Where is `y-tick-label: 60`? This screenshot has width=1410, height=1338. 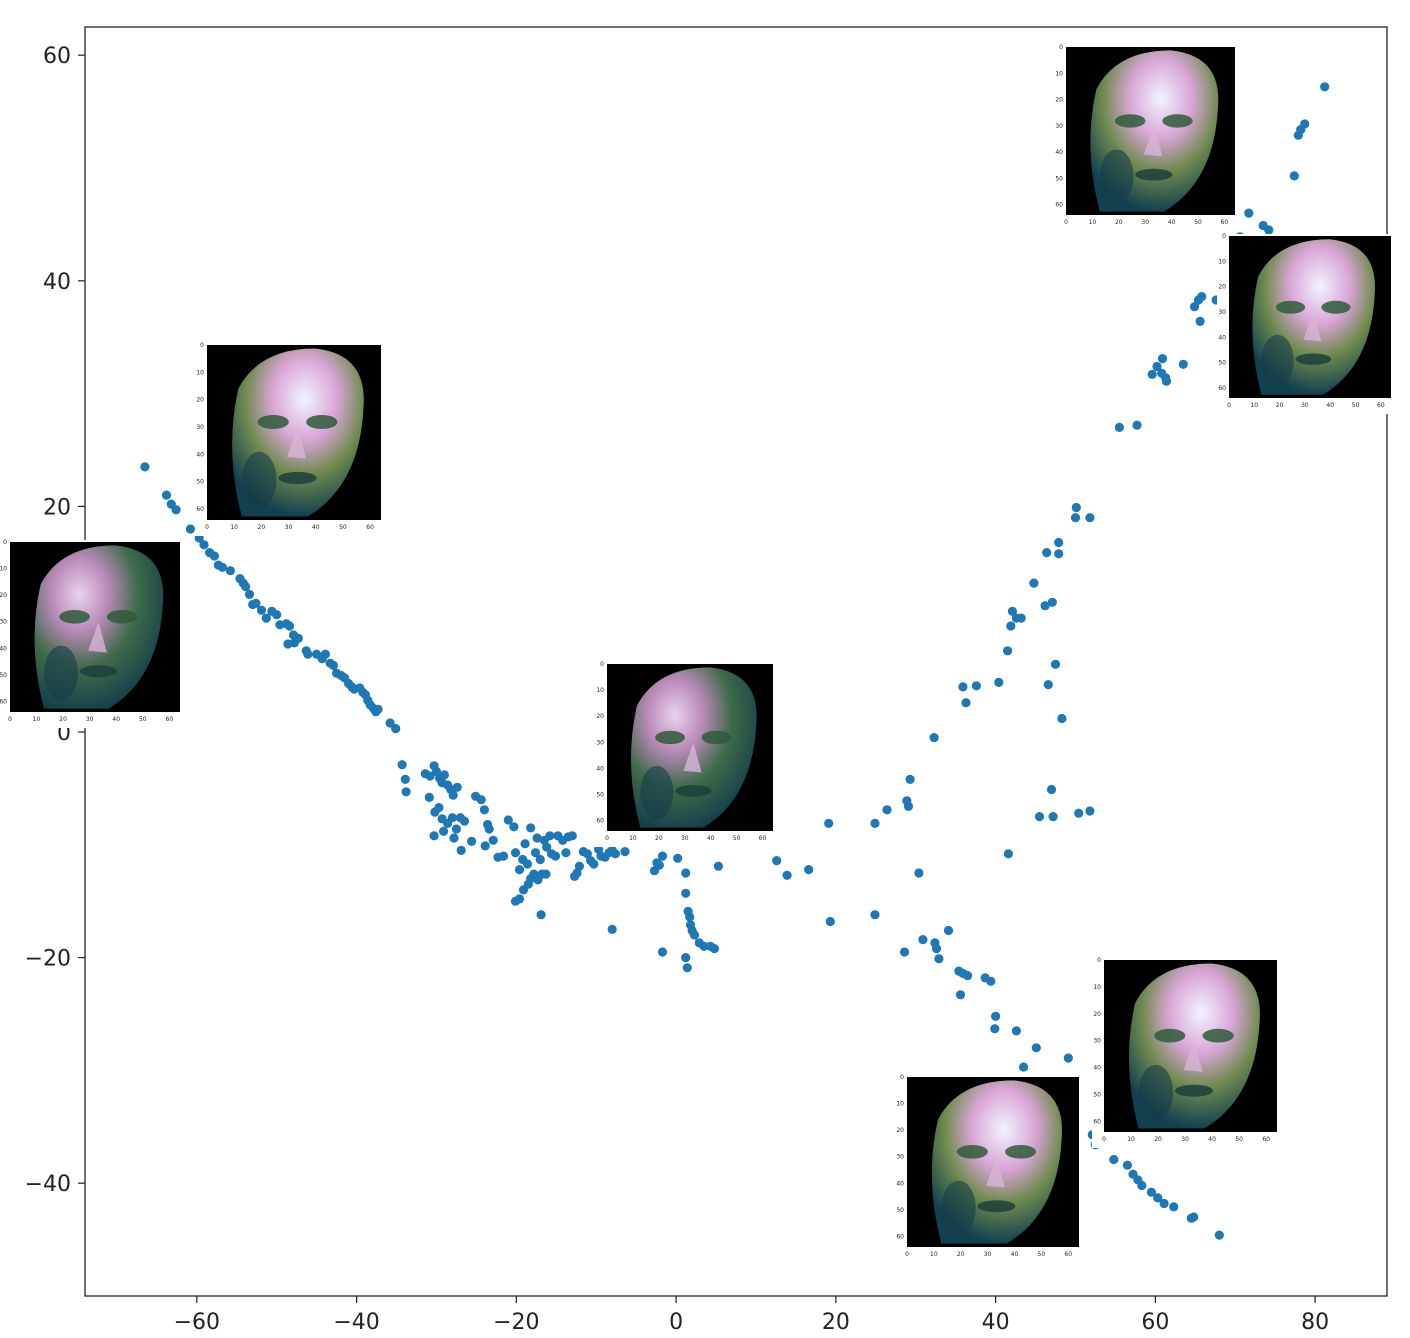 y-tick-label: 60 is located at coordinates (57, 56).